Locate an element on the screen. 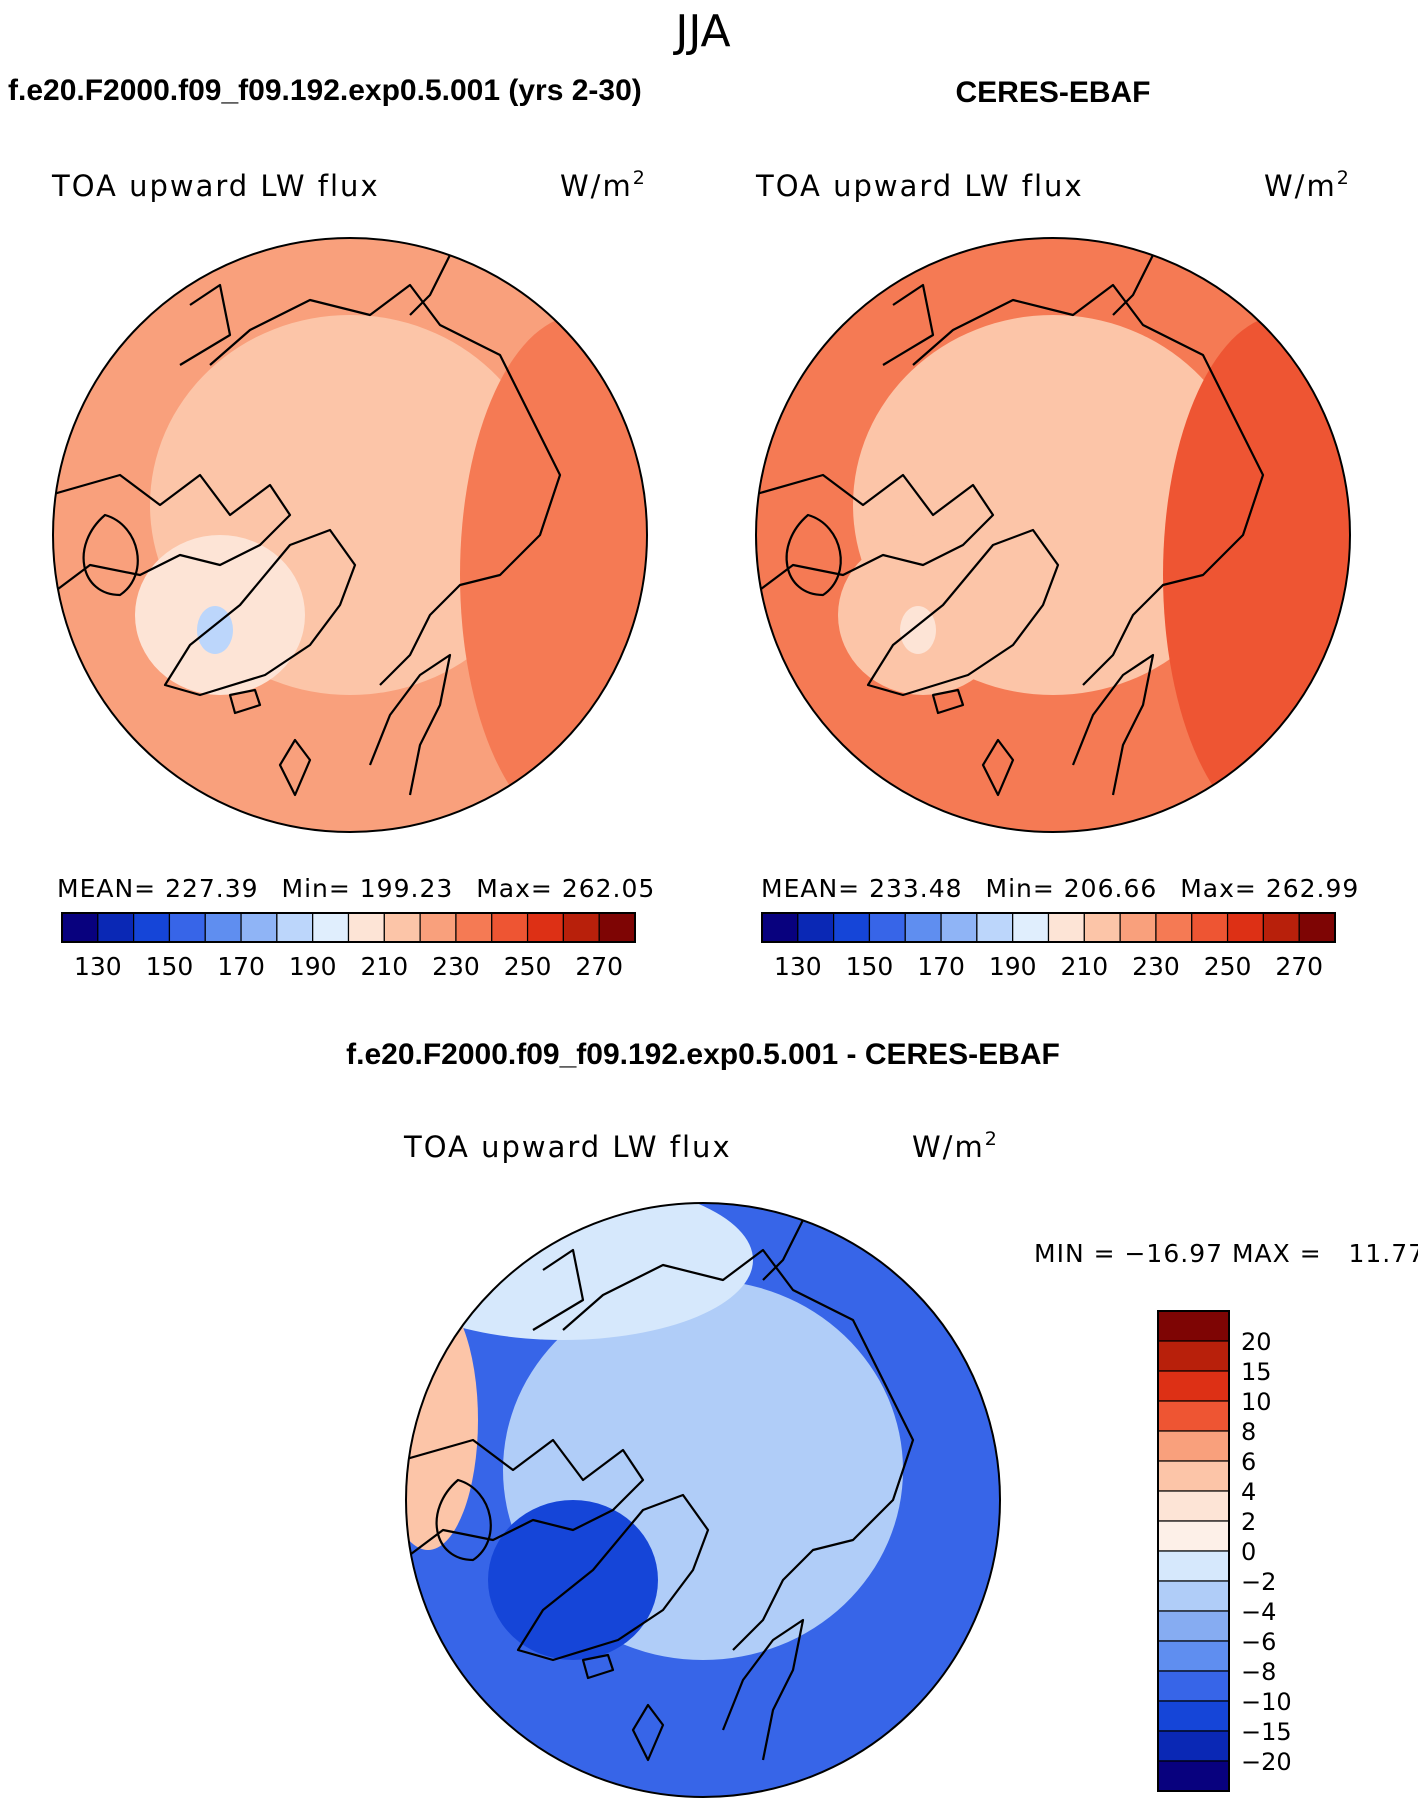  colorbar-tick-label: 150 is located at coordinates (170, 966).